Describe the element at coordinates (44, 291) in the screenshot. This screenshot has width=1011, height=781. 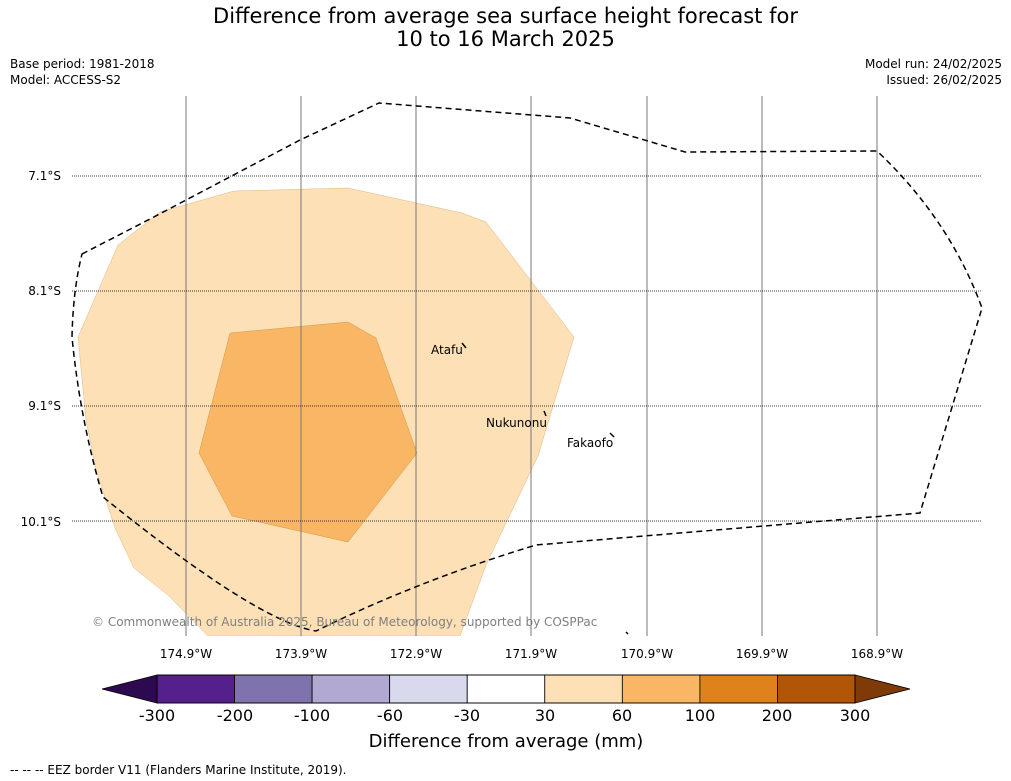
I see `lat-label: 8.1°S` at that location.